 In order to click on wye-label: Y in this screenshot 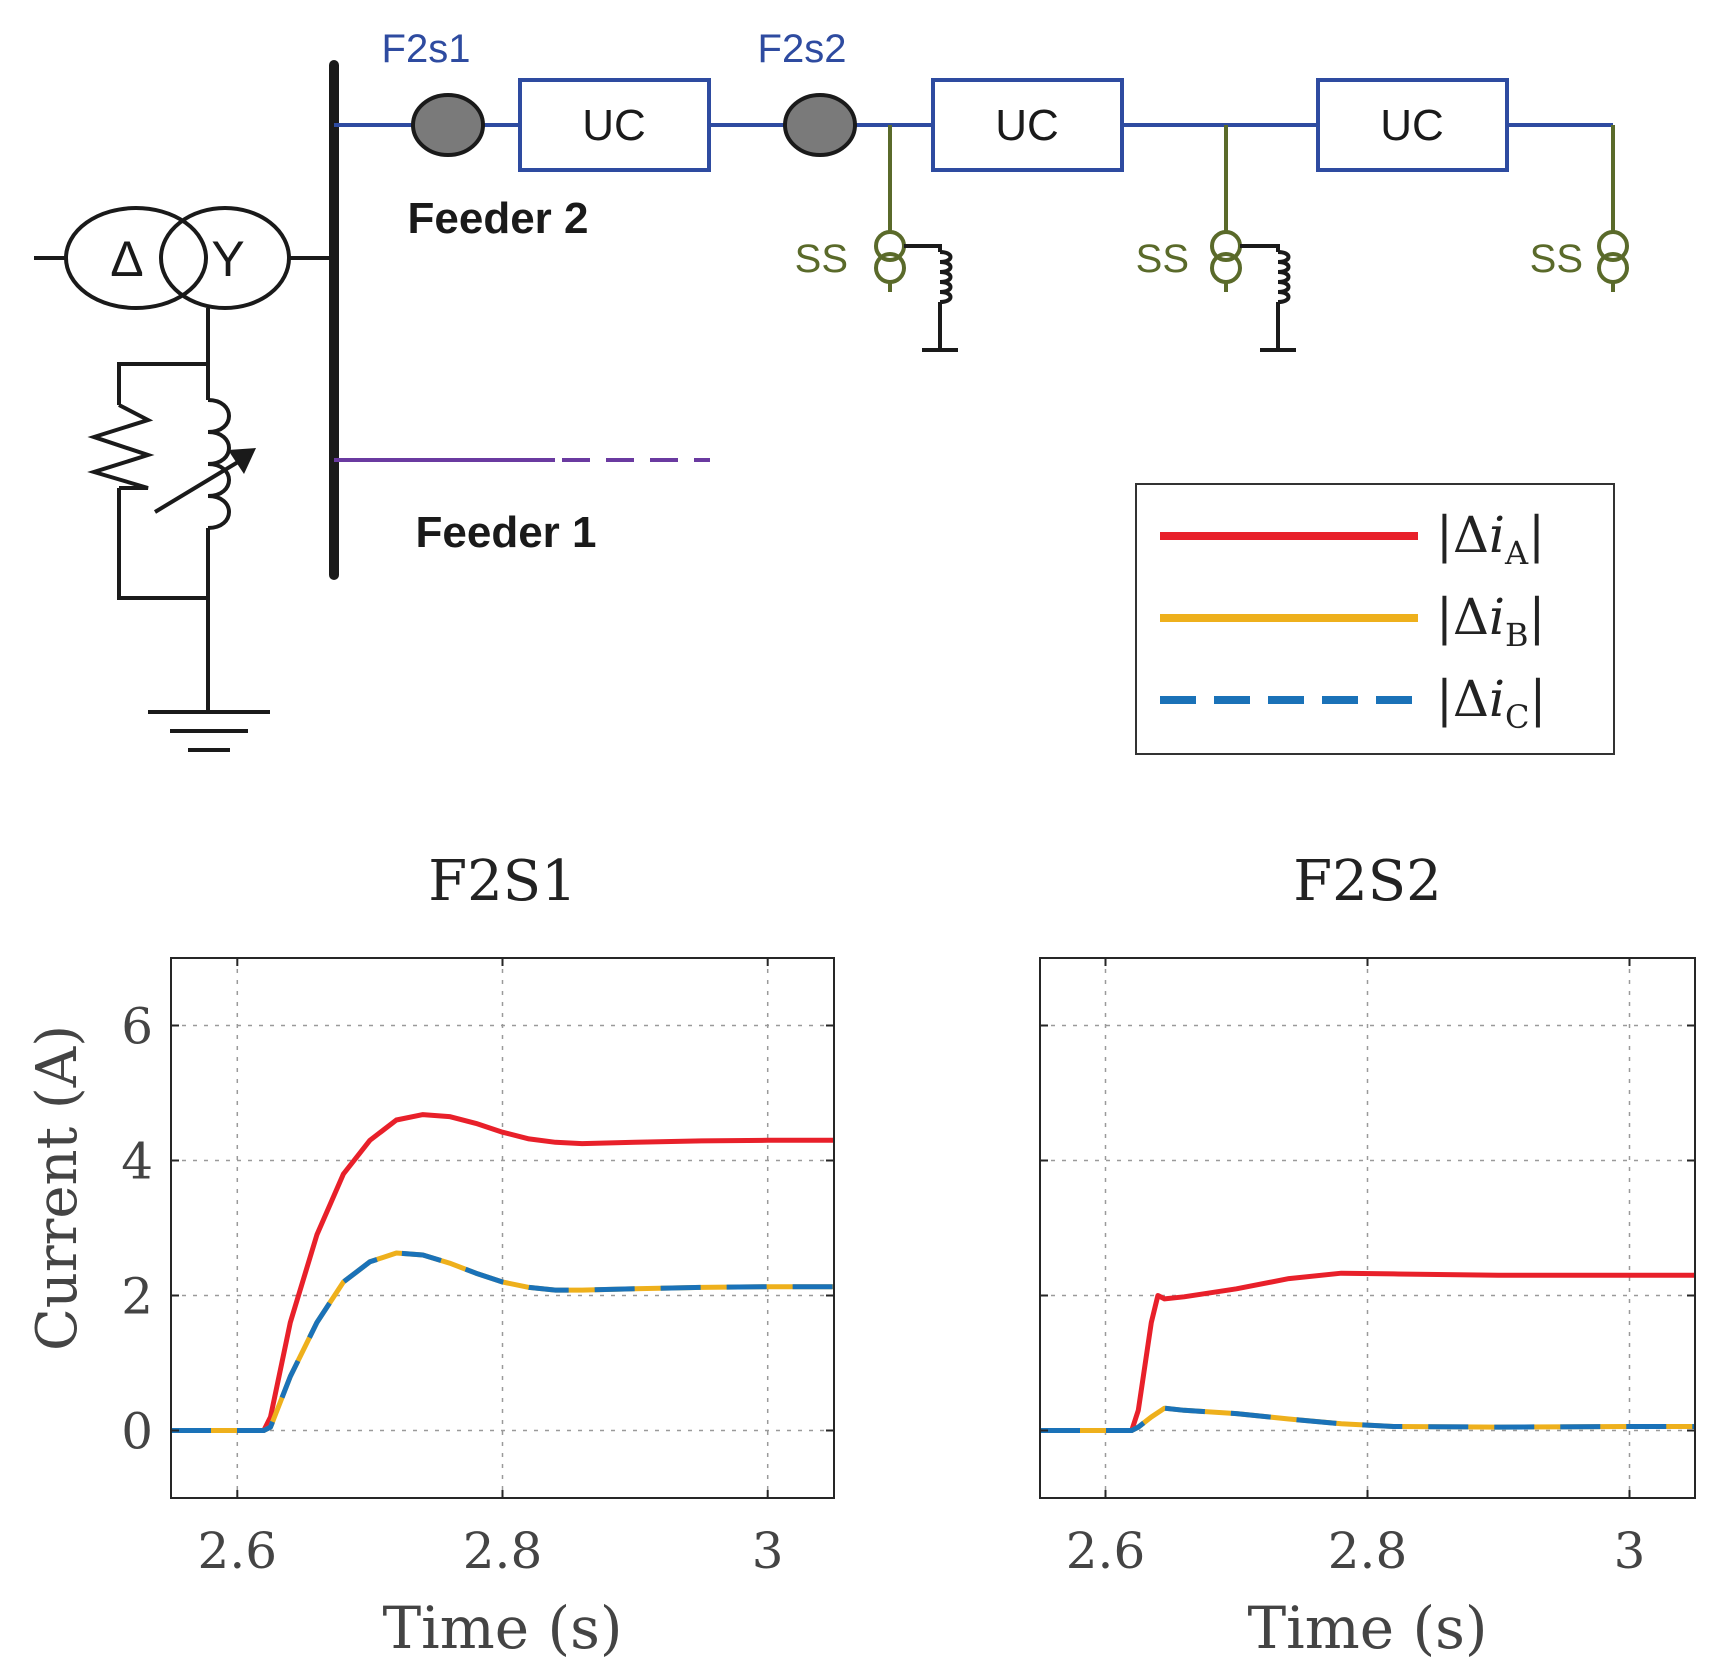, I will do `click(227, 259)`.